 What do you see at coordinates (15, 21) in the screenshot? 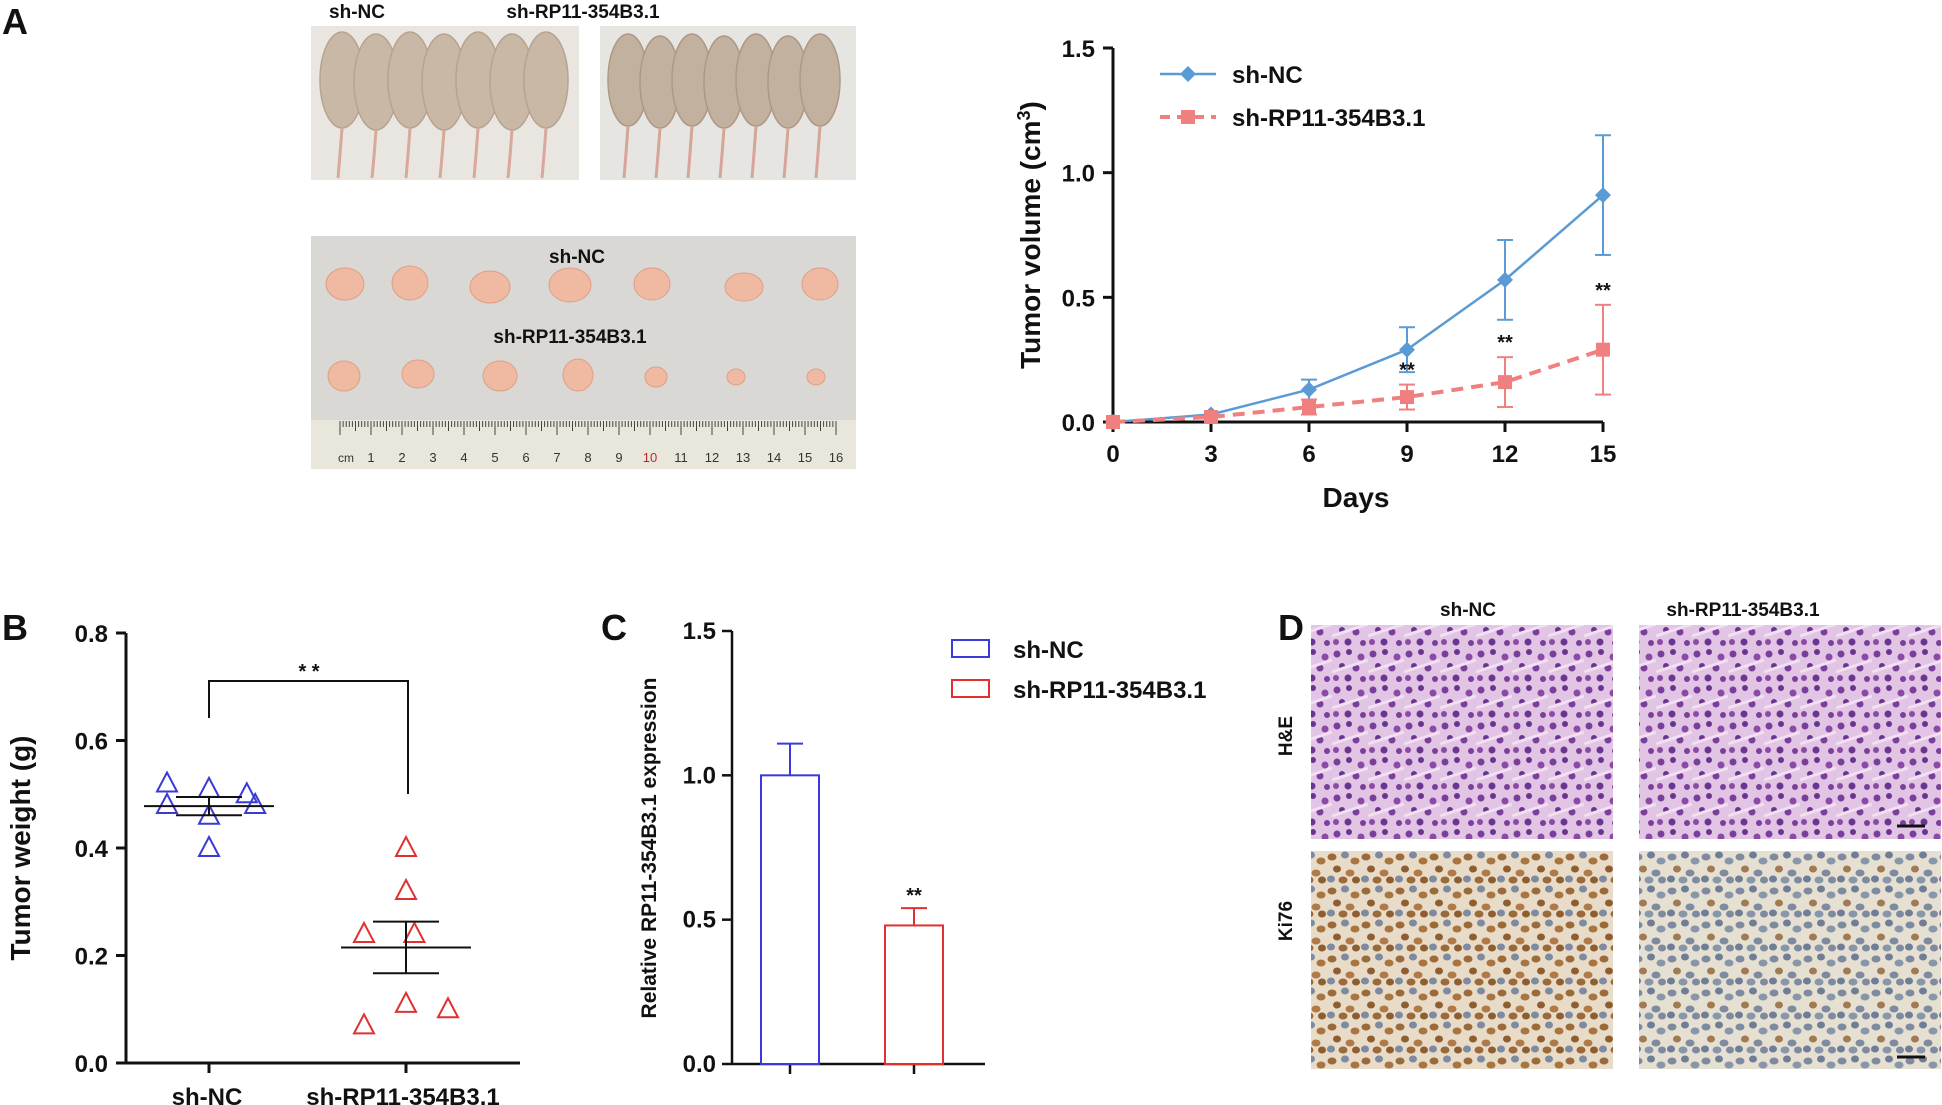
I see `panel-letter-a: A` at bounding box center [15, 21].